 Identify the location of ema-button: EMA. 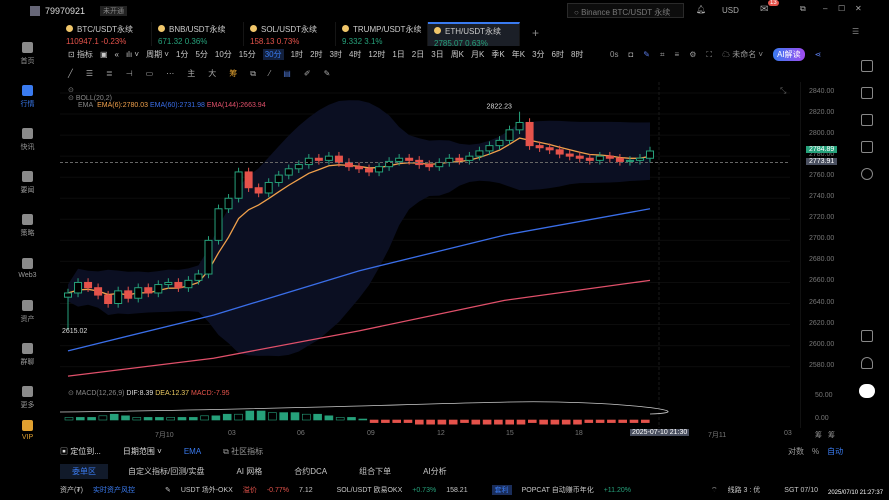
(192, 451).